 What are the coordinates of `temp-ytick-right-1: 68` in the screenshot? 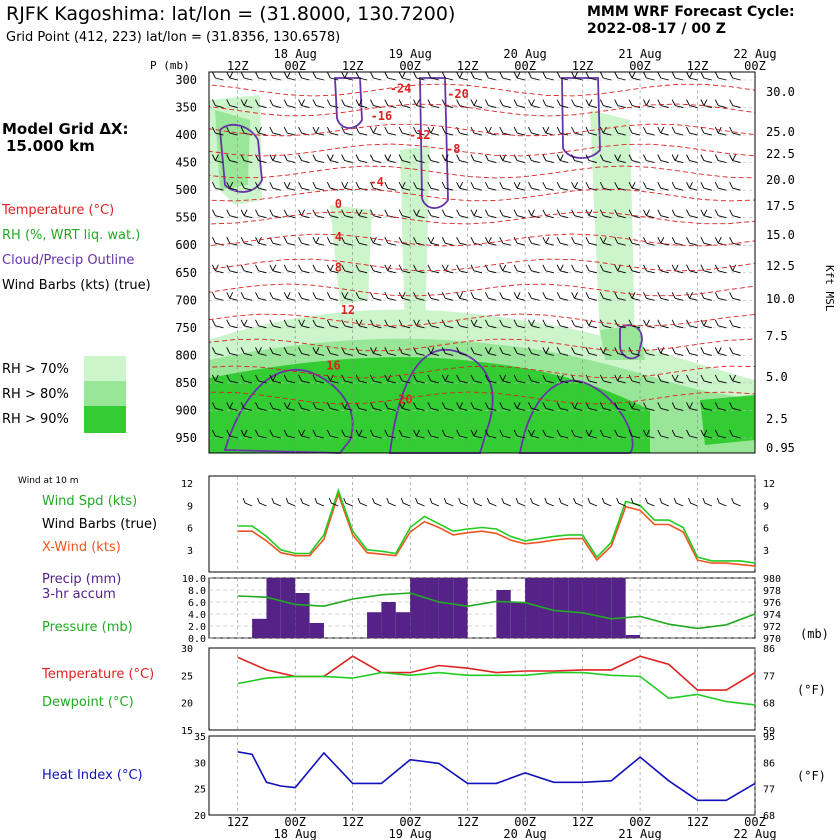 It's located at (769, 704).